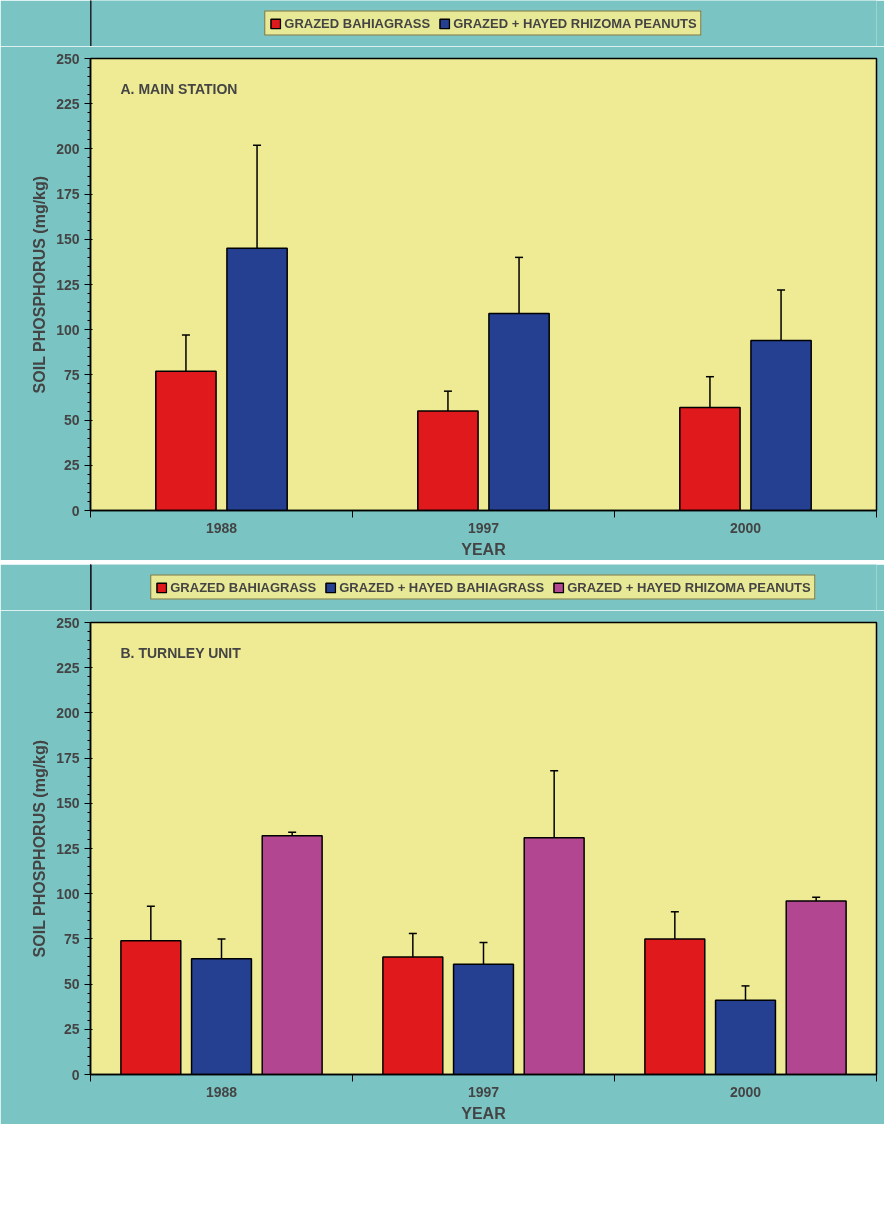 The image size is (886, 1213). Describe the element at coordinates (179, 88) in the screenshot. I see `text: A. MAIN STATION` at that location.